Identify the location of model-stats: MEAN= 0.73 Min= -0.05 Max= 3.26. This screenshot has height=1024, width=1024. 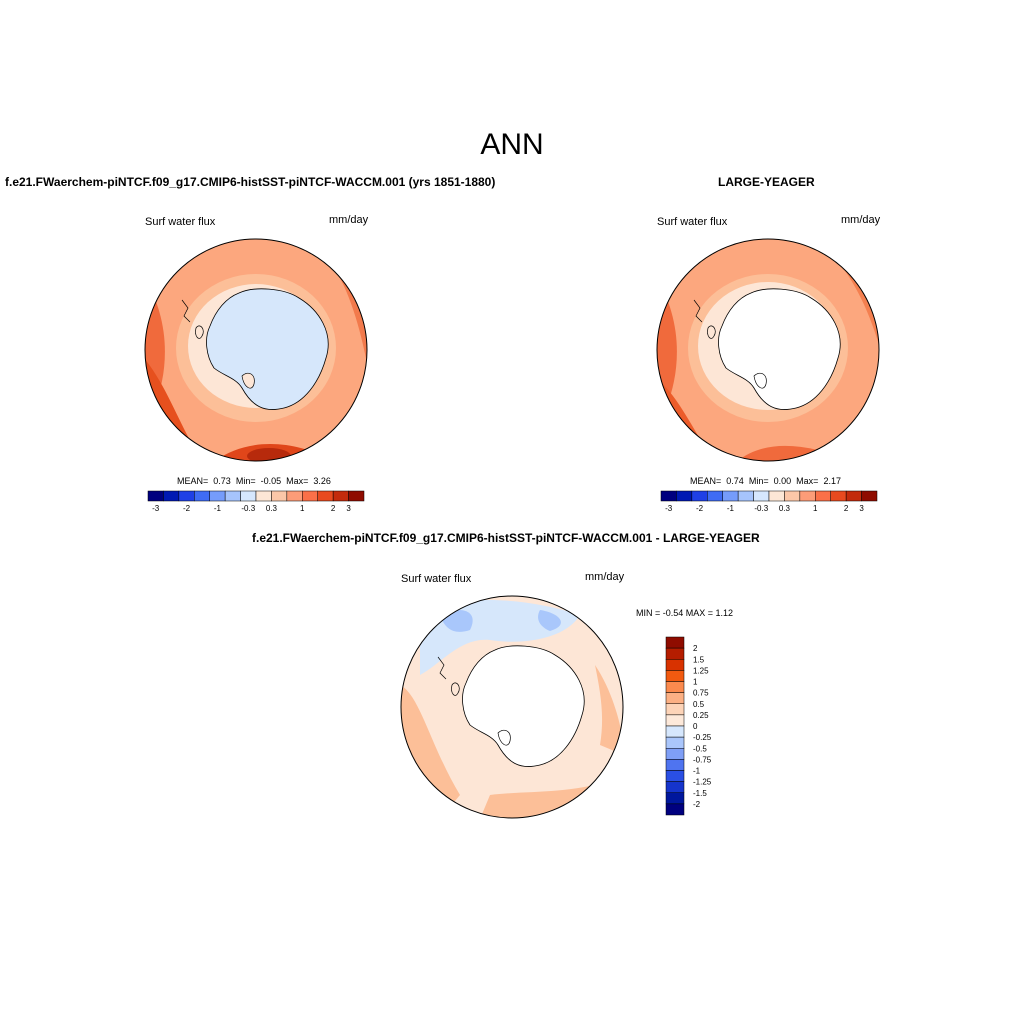
(254, 481).